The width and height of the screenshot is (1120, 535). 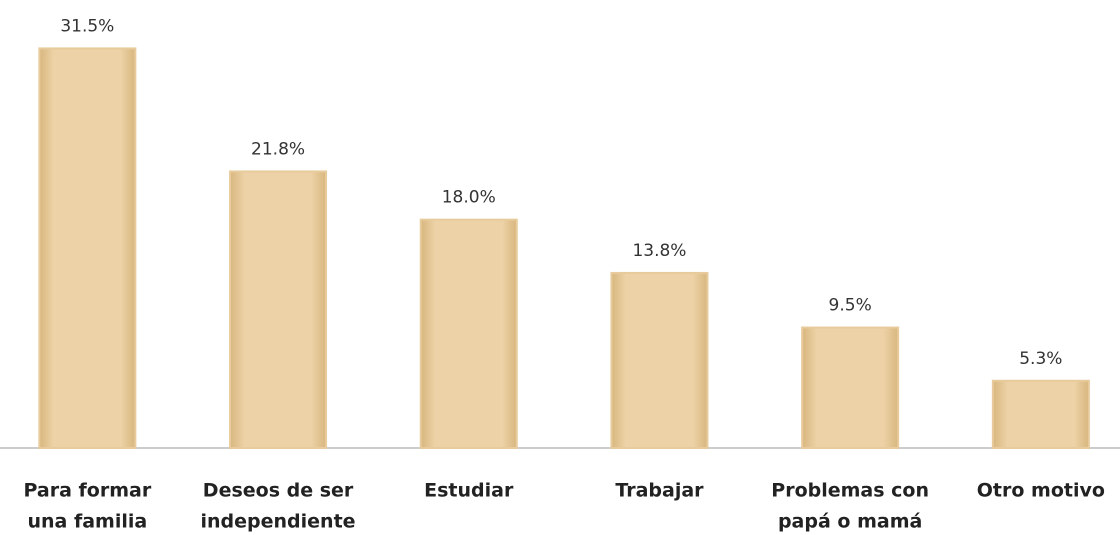 I want to click on x-tick-label: Para formar, so click(x=87, y=491).